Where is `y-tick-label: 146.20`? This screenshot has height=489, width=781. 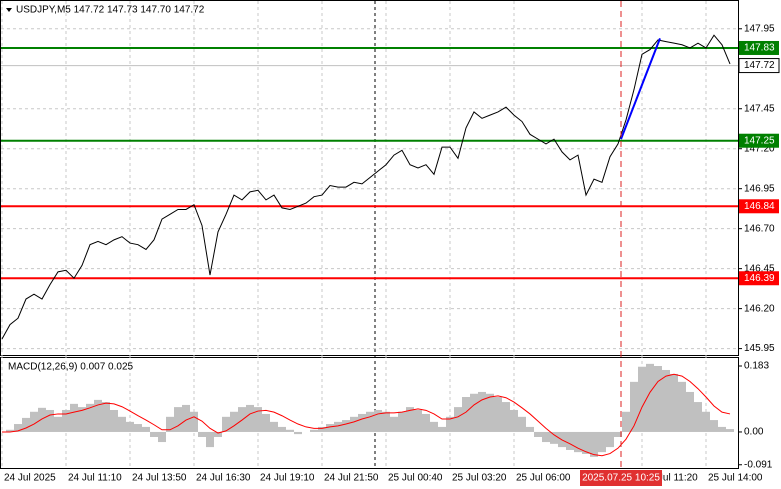 y-tick-label: 146.20 is located at coordinates (759, 308).